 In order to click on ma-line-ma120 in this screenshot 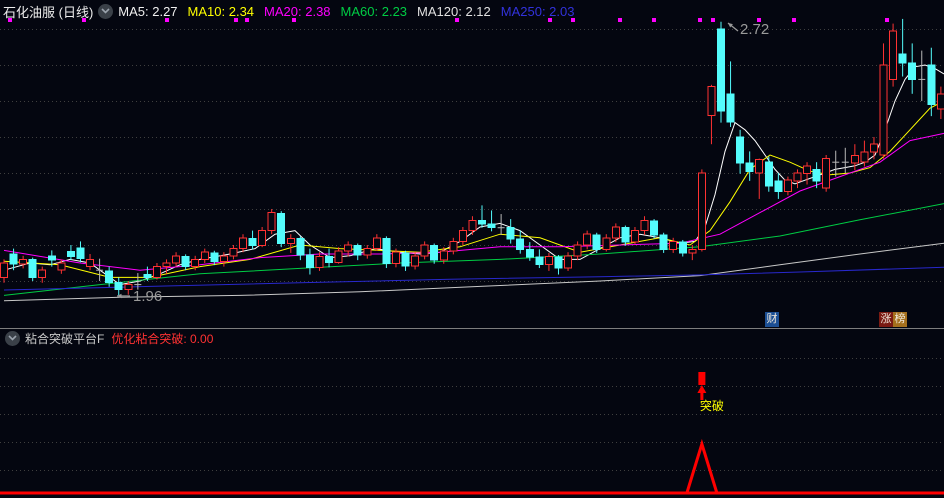, I will do `click(473, 272)`.